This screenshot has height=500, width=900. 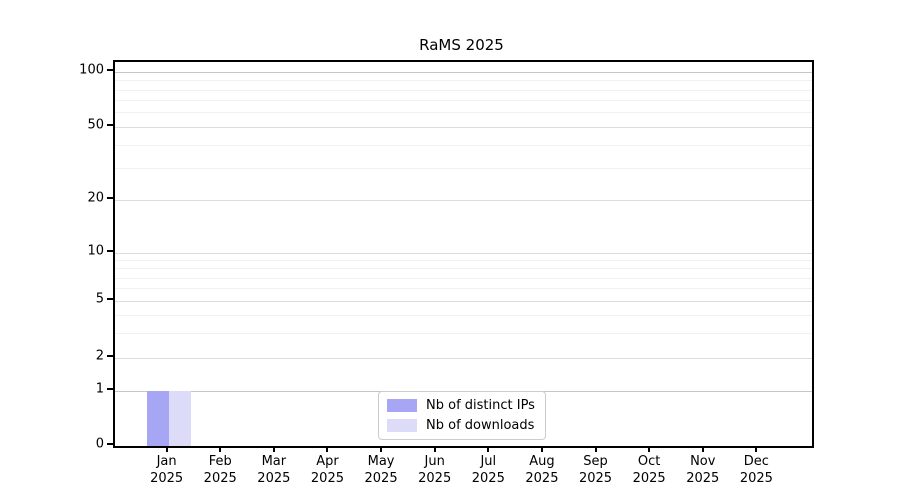 What do you see at coordinates (95, 251) in the screenshot?
I see `y-tick-label: 10` at bounding box center [95, 251].